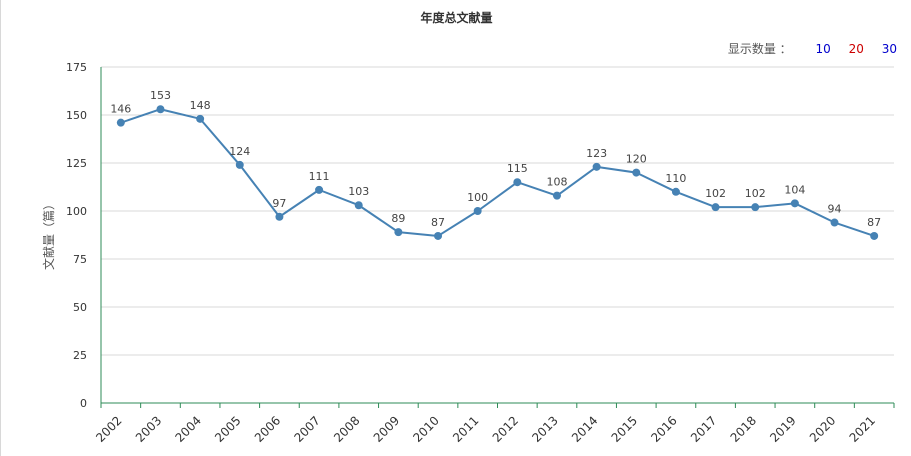  What do you see at coordinates (812, 48) in the screenshot?
I see `display-count-selector: 显示数量 ： 10 20 30` at bounding box center [812, 48].